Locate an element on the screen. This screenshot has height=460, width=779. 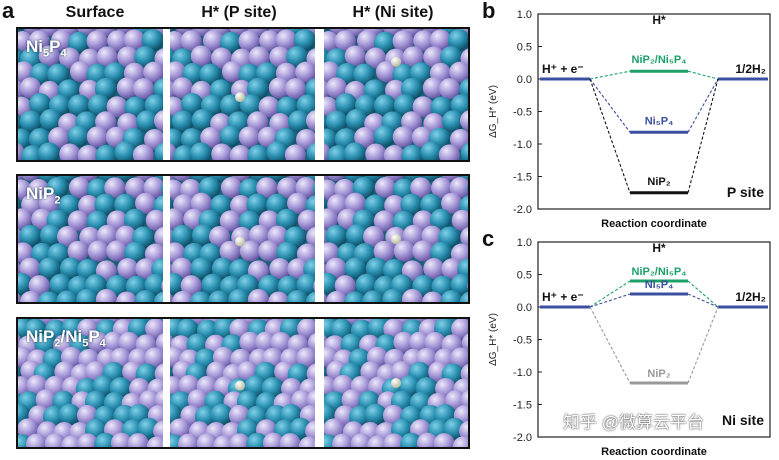
structure-image-r2-c2 is located at coordinates (396, 383).